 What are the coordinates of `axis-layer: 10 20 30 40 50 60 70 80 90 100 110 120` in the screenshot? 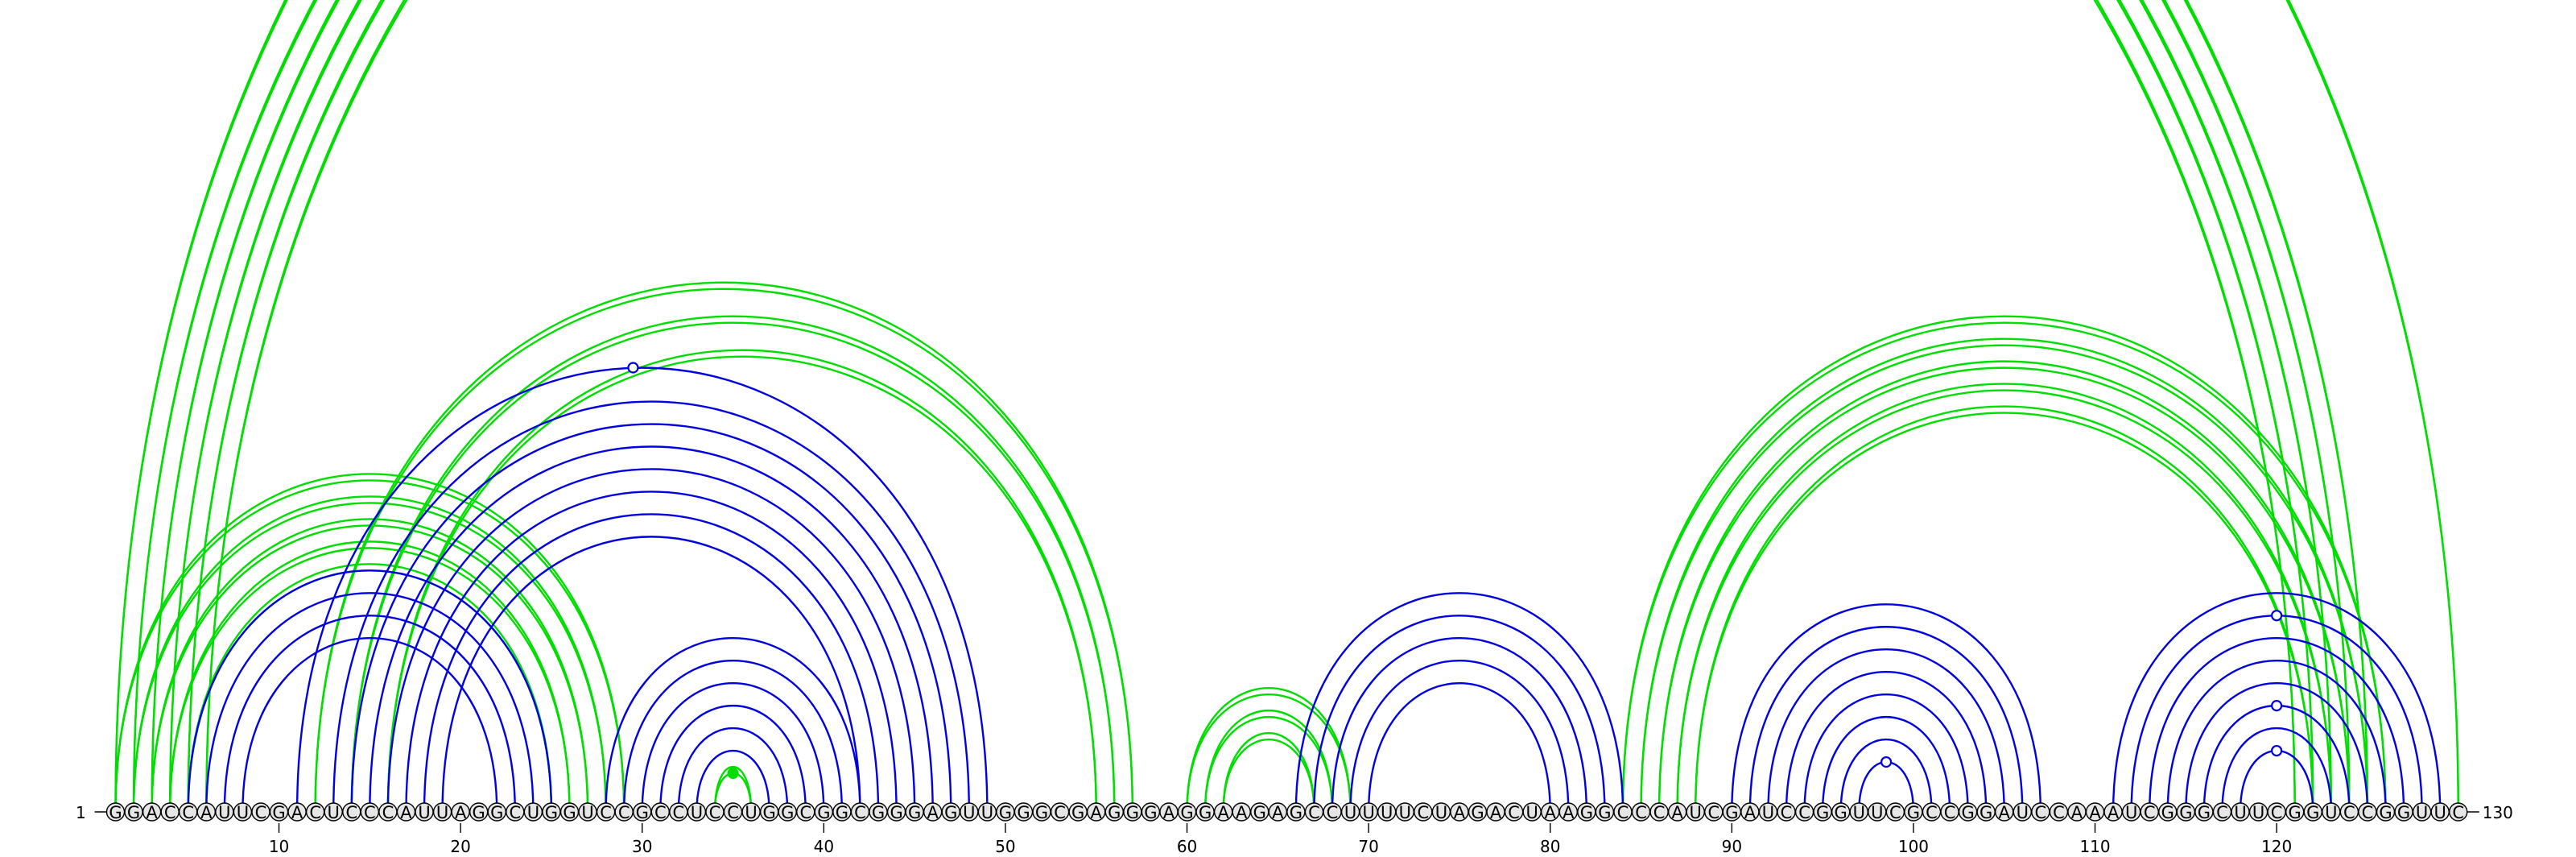 It's located at (1280, 839).